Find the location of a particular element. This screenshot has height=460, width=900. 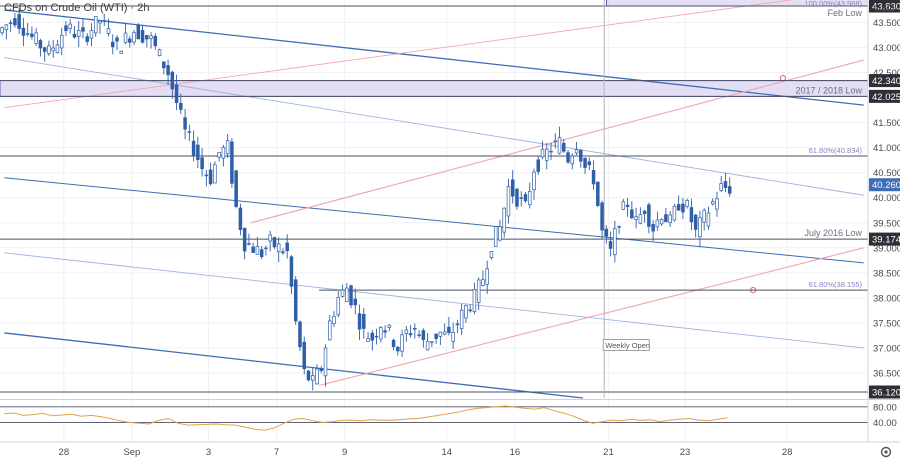

y-tick-4: 41.000 is located at coordinates (886, 148).